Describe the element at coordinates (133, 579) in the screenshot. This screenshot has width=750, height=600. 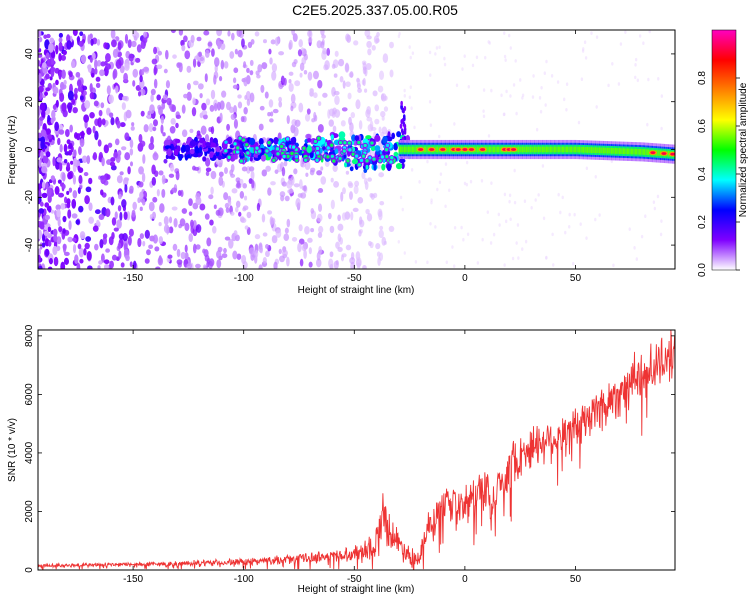
I see `x-tick-label: -150` at that location.